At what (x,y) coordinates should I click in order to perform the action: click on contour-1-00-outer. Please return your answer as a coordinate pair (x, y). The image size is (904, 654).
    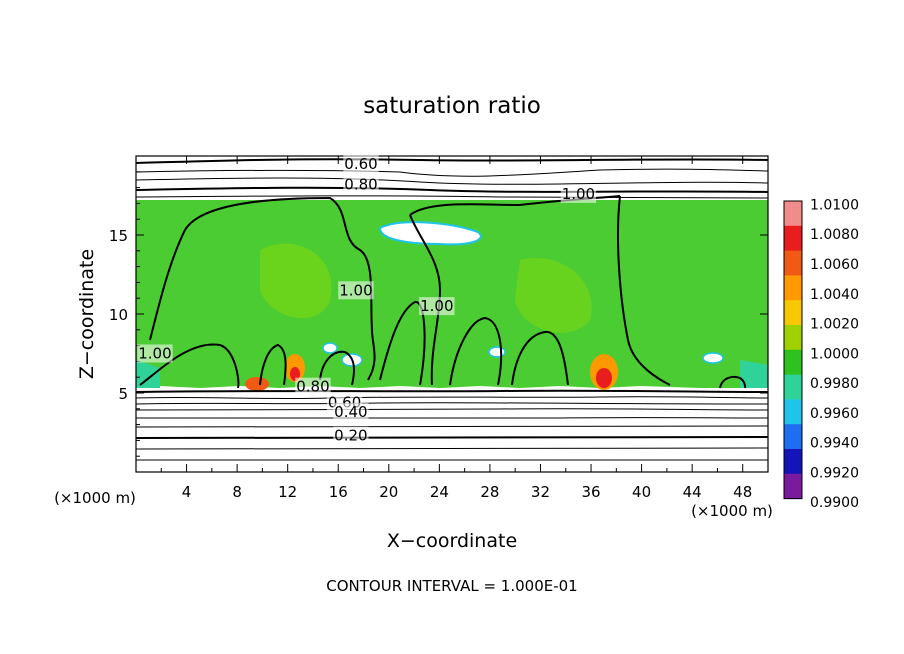
    Looking at the image, I should click on (262, 288).